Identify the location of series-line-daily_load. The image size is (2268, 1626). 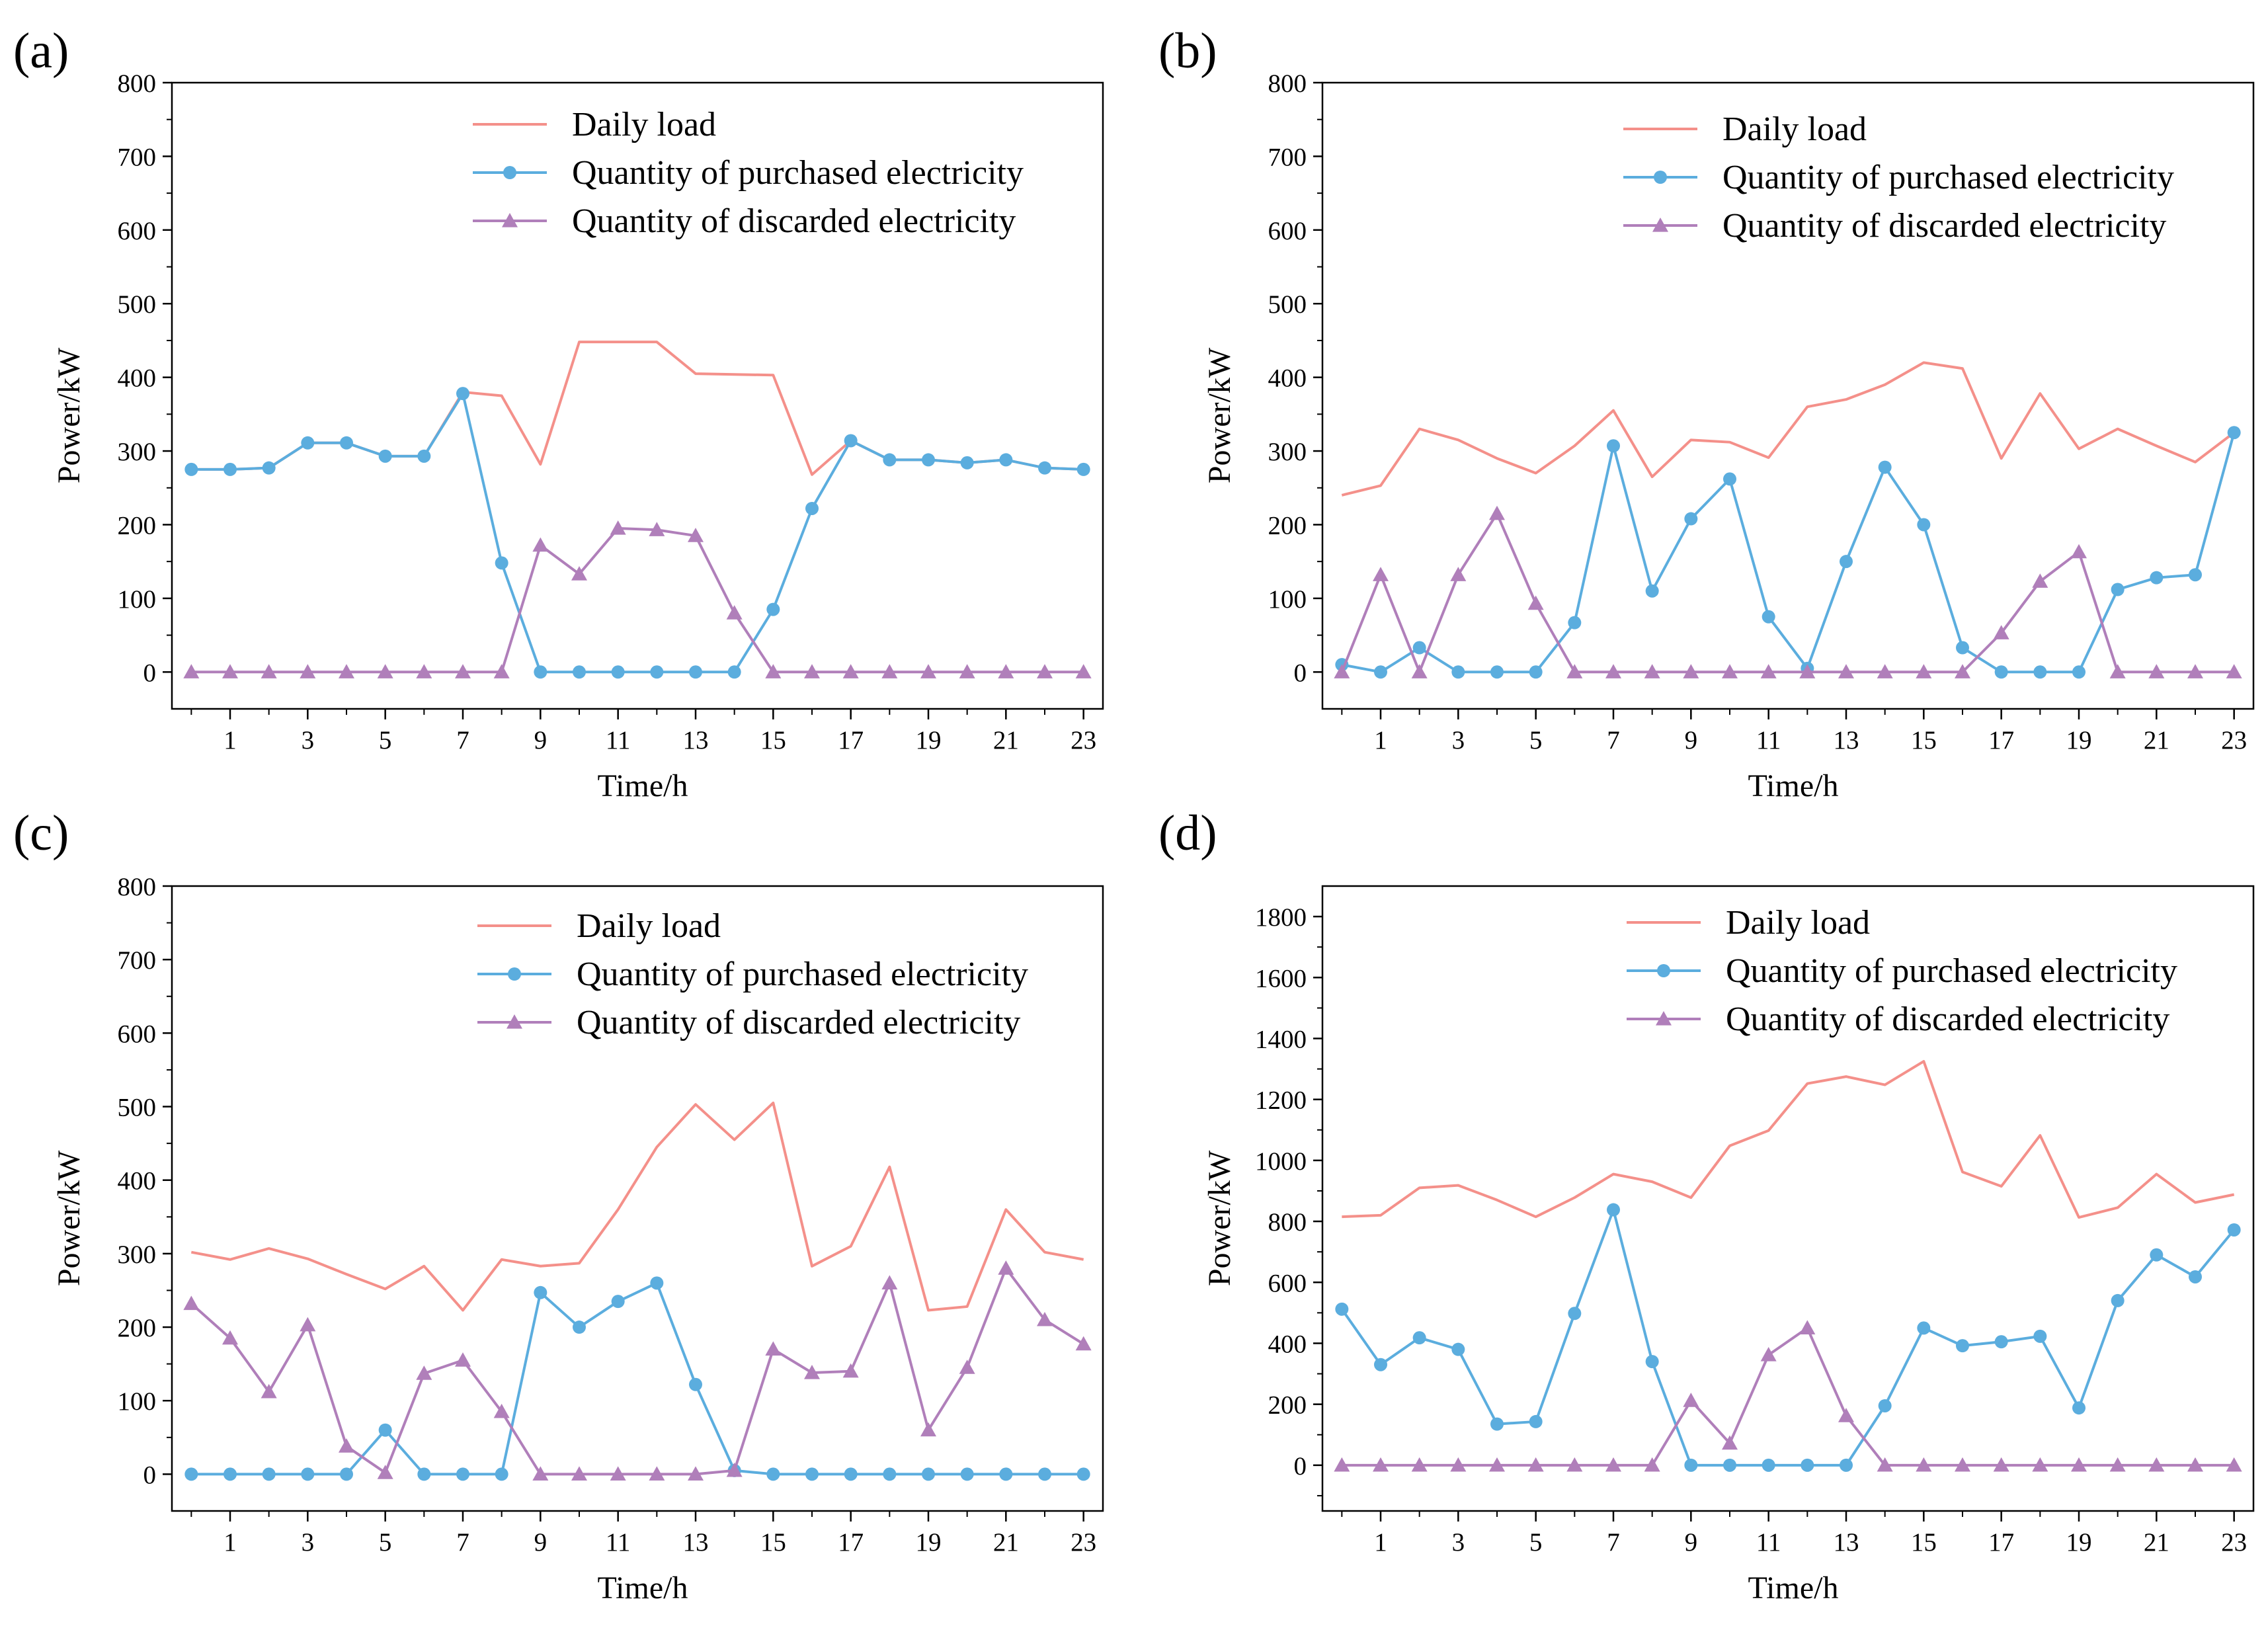
(637, 1207).